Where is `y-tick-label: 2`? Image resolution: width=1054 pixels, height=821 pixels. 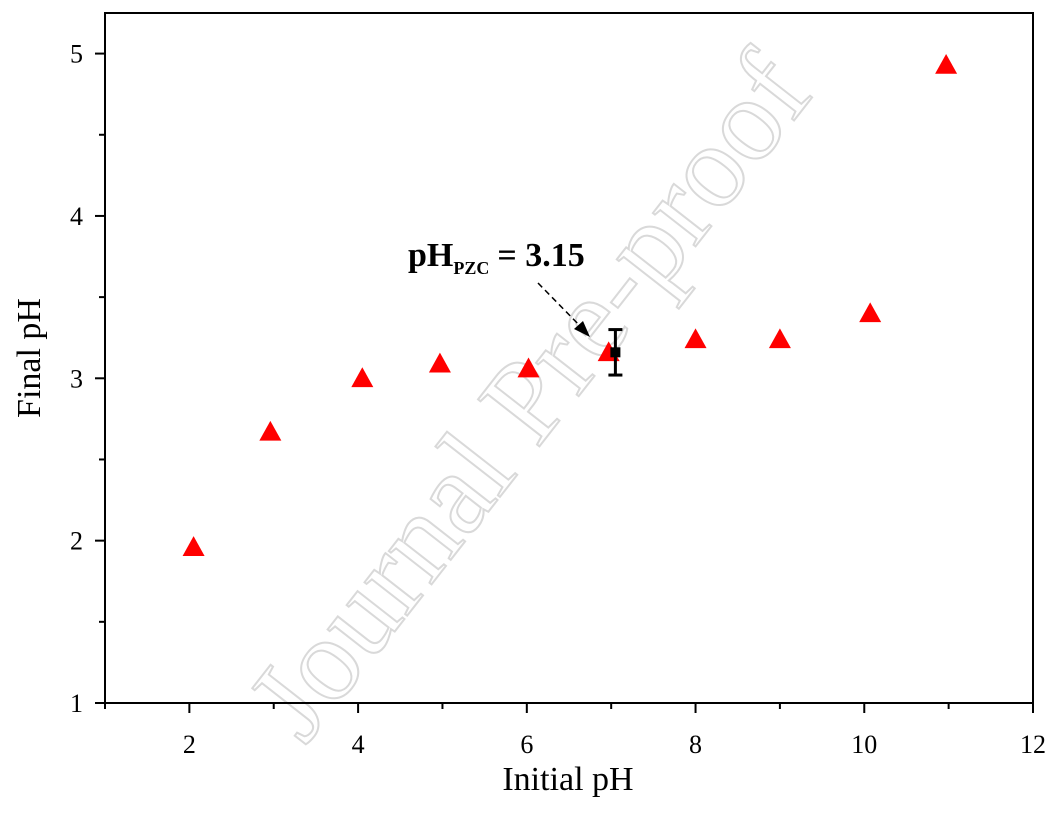 y-tick-label: 2 is located at coordinates (76, 541).